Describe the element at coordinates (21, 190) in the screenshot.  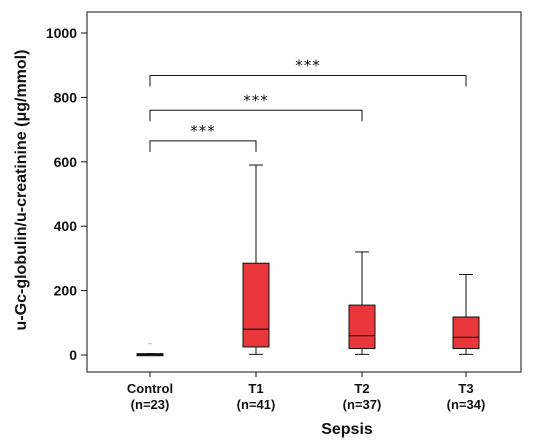
I see `y-axis-title: u-Gc-globulin/u-creatinine (μg/mmol)` at that location.